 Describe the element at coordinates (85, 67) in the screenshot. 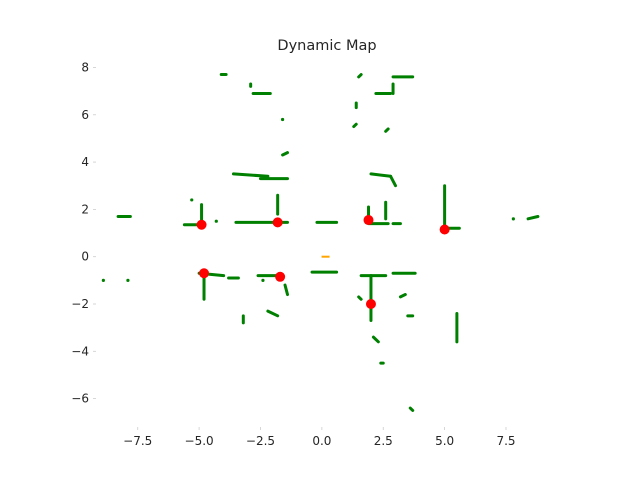

I see `y-tick-label: 8` at that location.